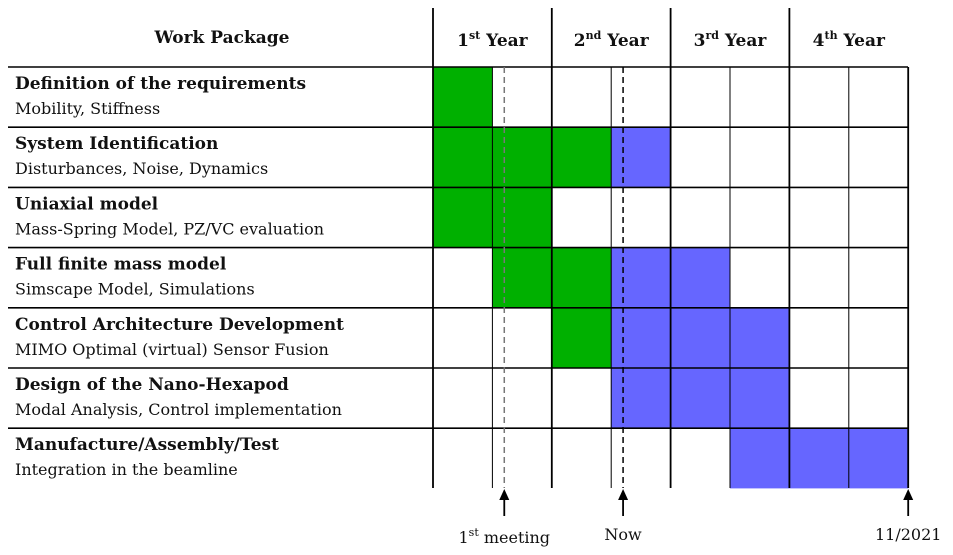 This screenshot has height=555, width=953. I want to click on cell-done-r2-s2, so click(522, 157).